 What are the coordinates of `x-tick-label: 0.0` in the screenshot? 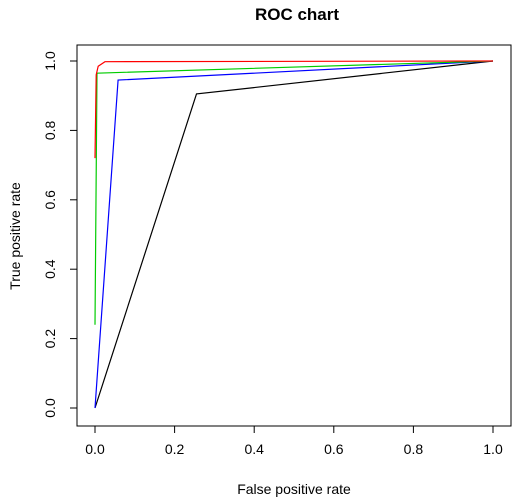 It's located at (95, 449).